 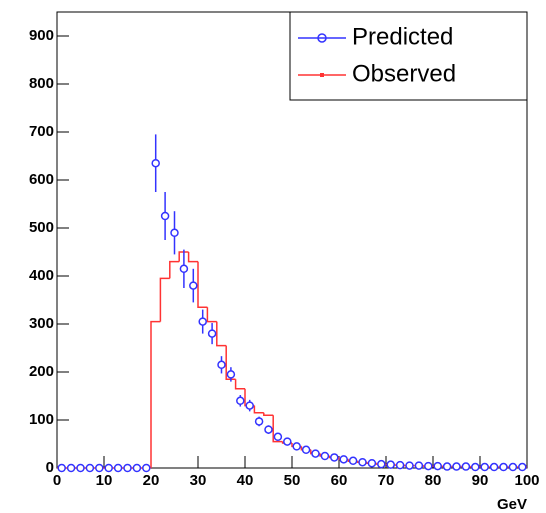 What do you see at coordinates (57, 480) in the screenshot?
I see `x-tick-label: 0` at bounding box center [57, 480].